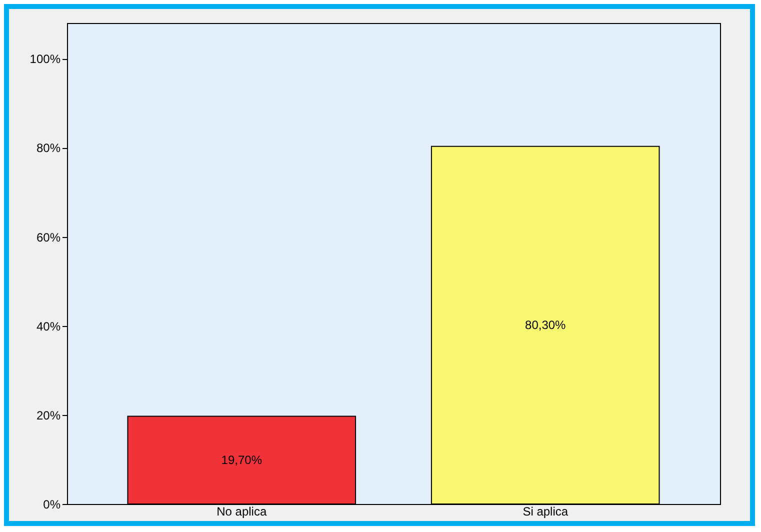  Describe the element at coordinates (48, 326) in the screenshot. I see `y-tick-label: 40%` at that location.